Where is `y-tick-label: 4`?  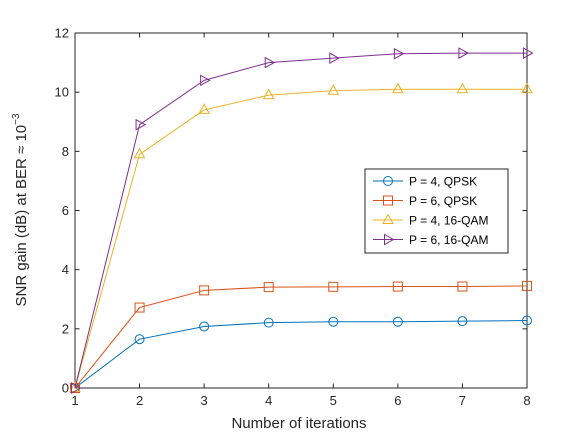 y-tick-label: 4 is located at coordinates (65, 269).